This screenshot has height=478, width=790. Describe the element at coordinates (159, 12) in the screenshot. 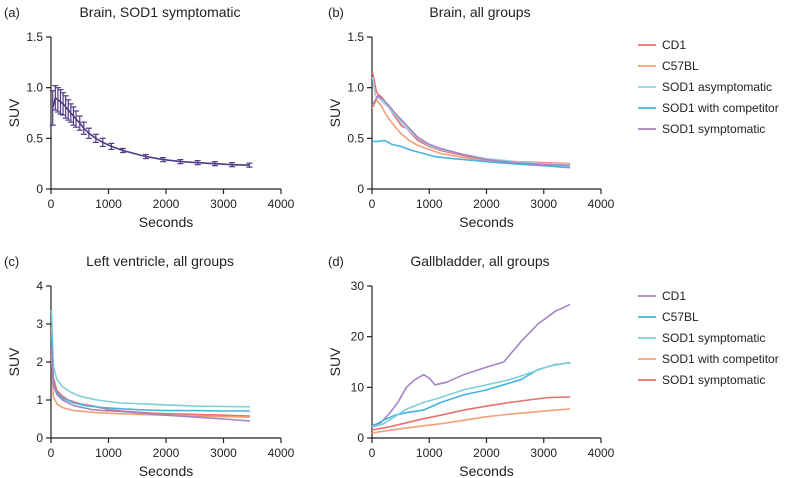

I see `panel-title: Brain, SOD1 symptomatic` at that location.